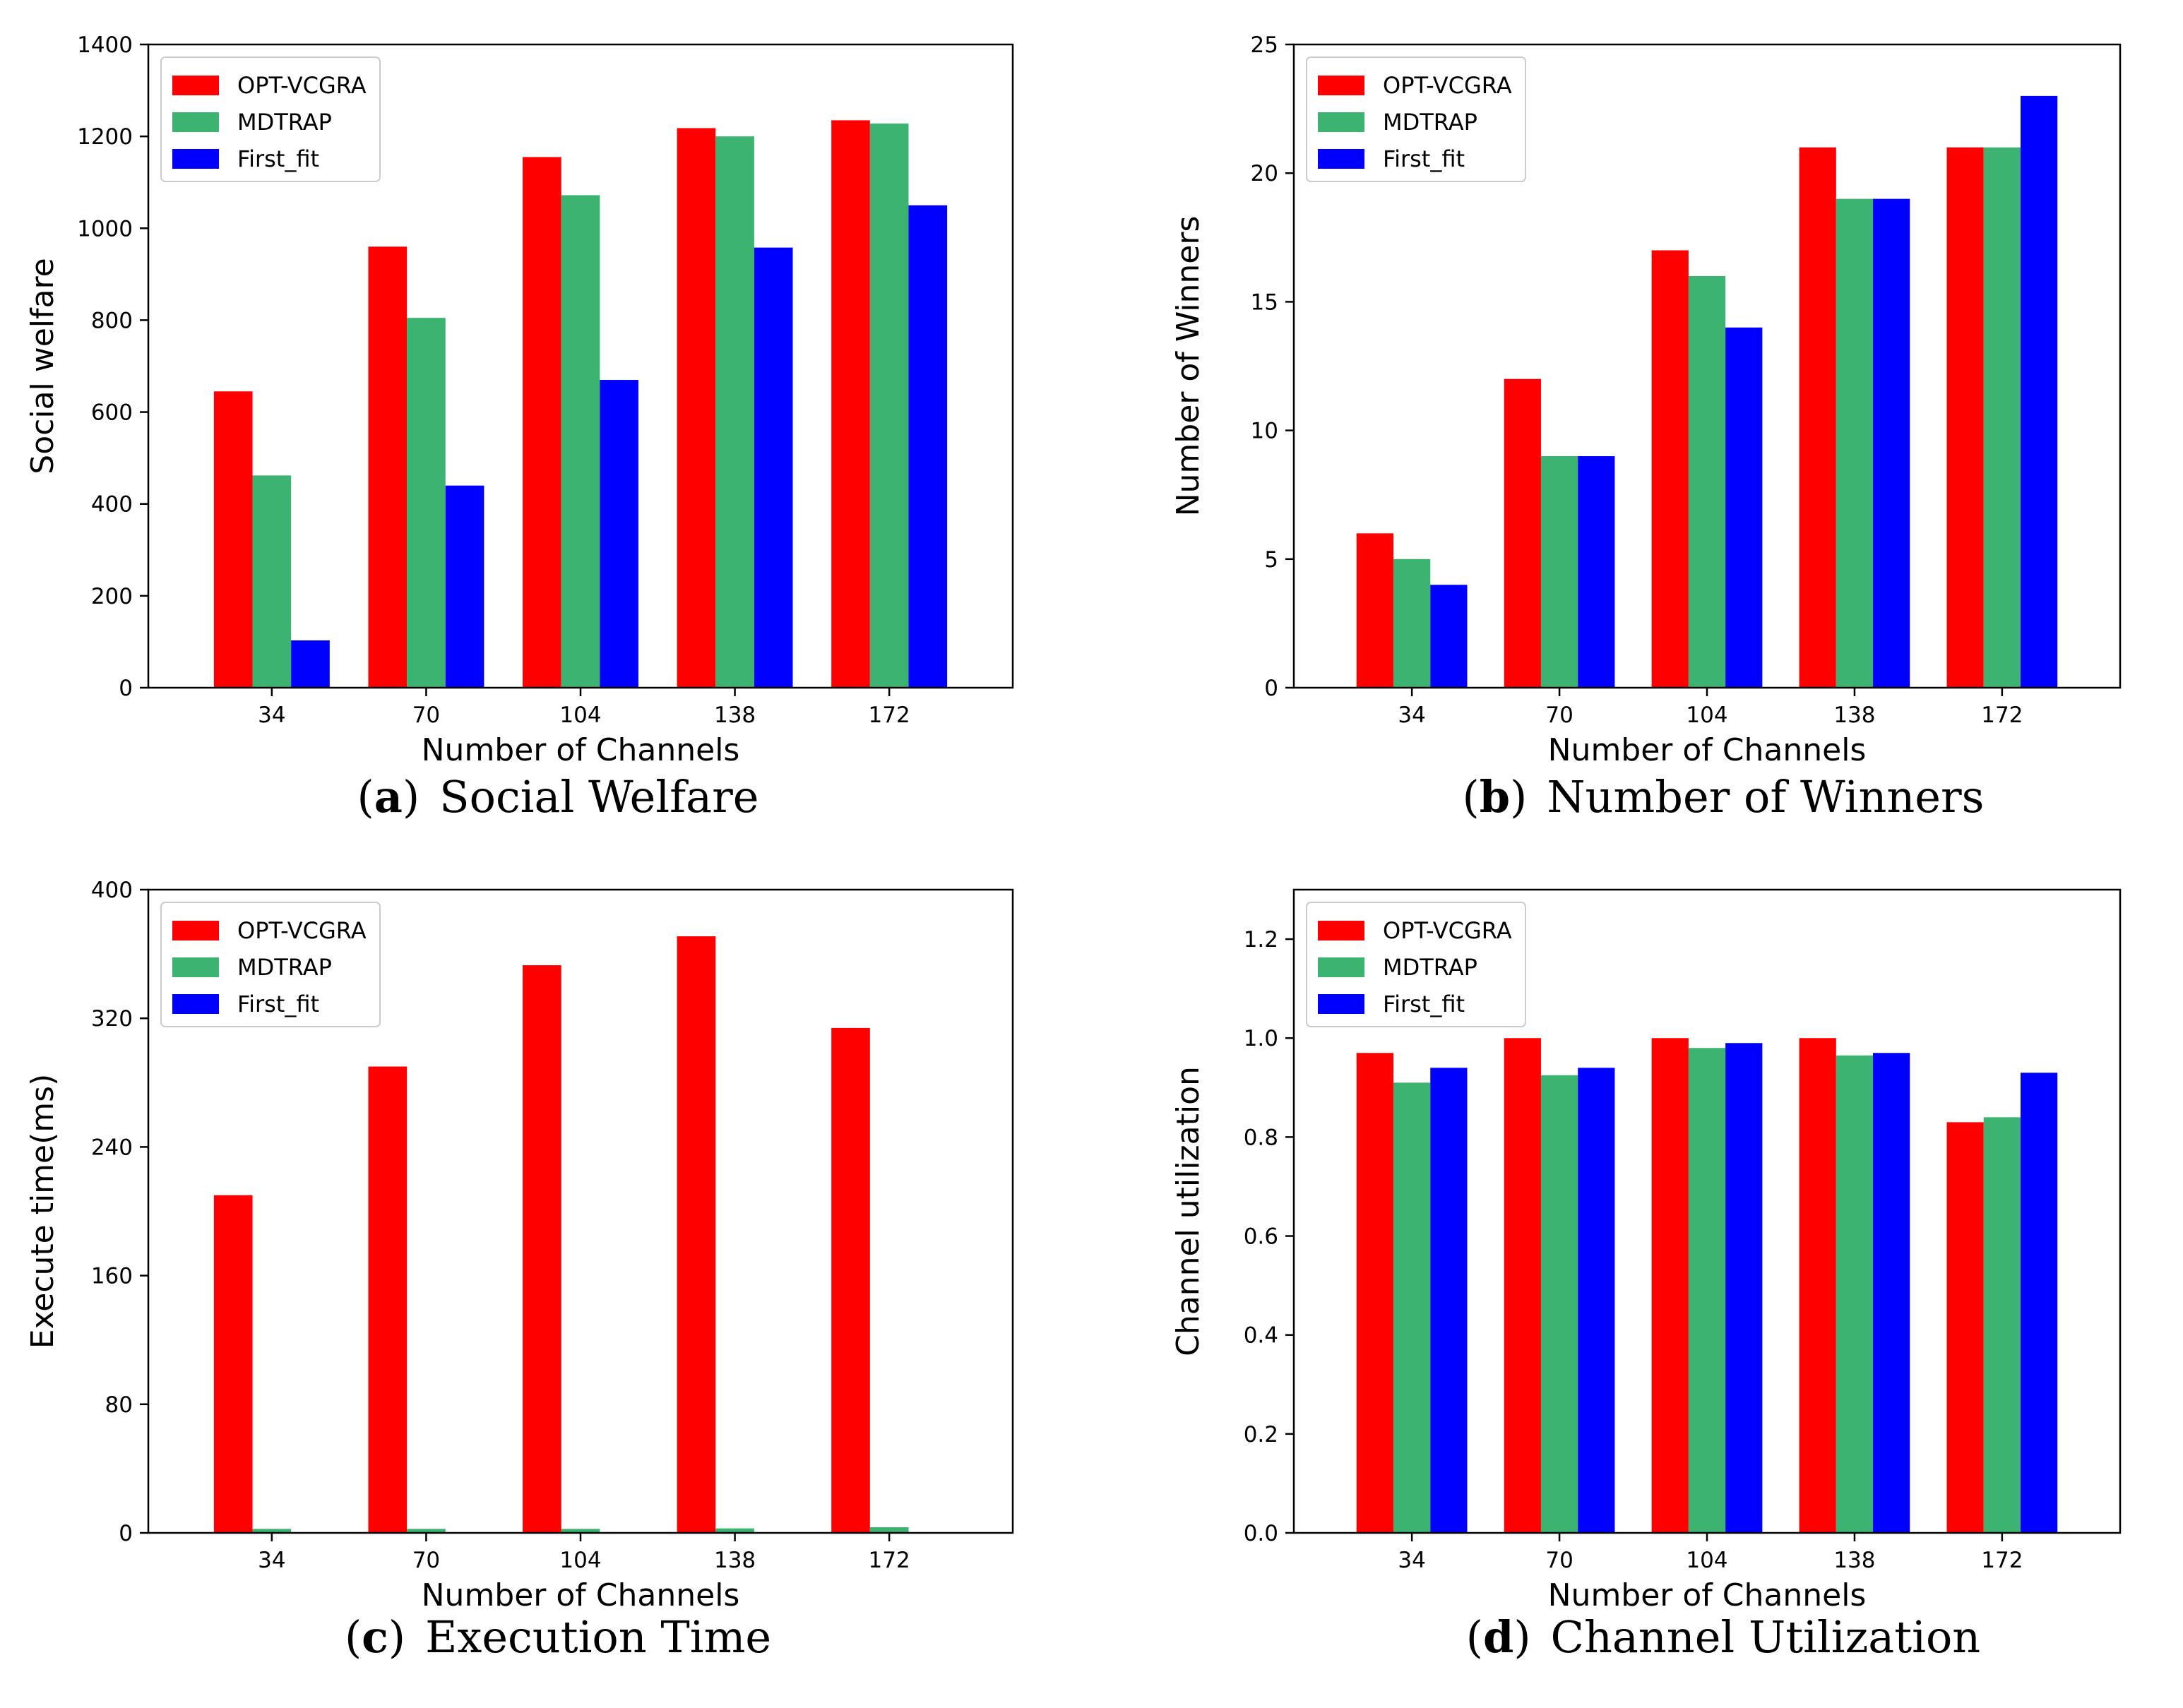  Describe the element at coordinates (388, 797) in the screenshot. I see `caption-letter: a` at that location.